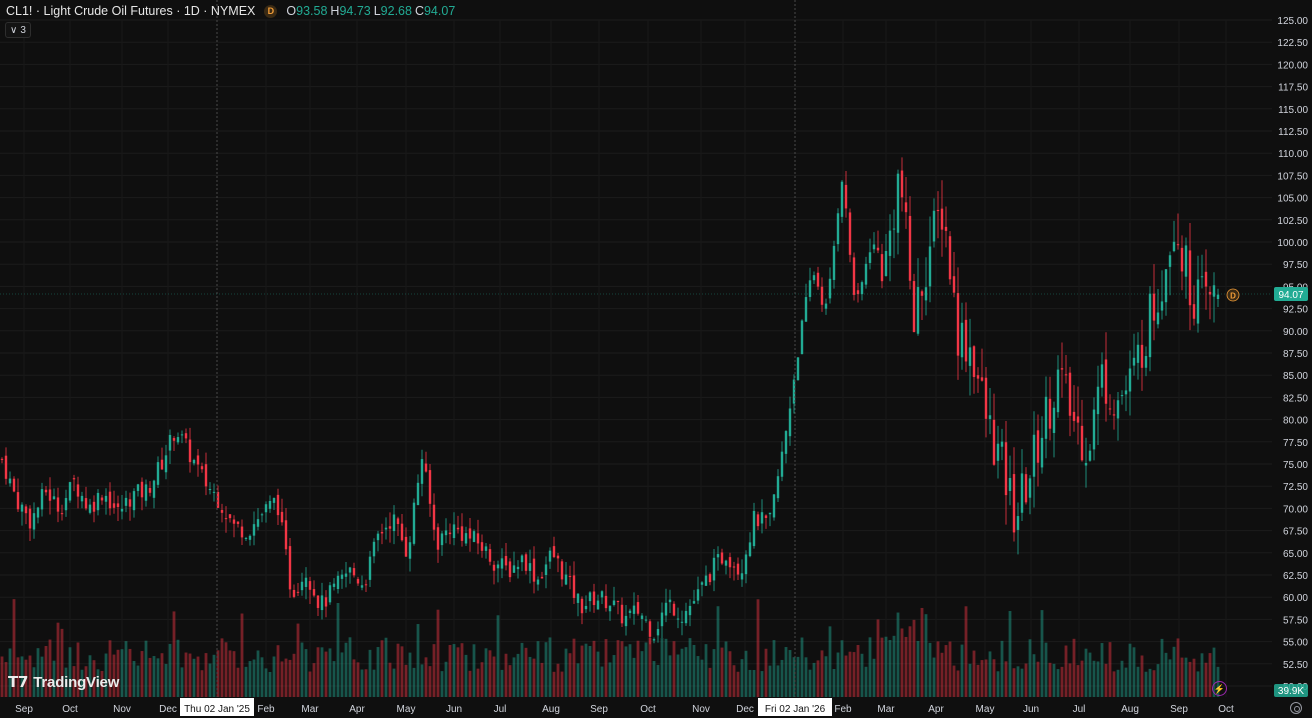 The image size is (1312, 718). I want to click on tradingview-logo: 𝗧𝟳 TradingView, so click(63, 682).